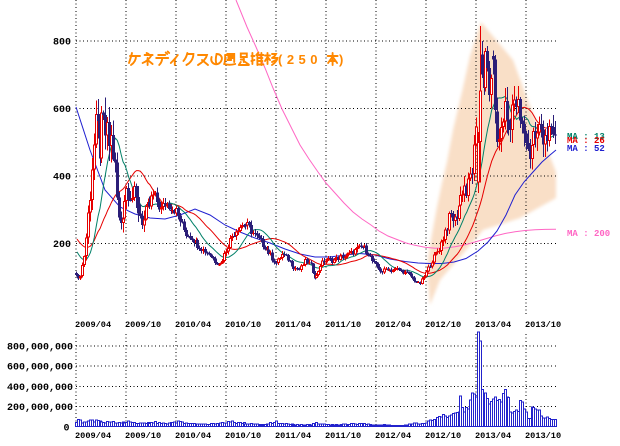 This screenshot has height=446, width=620. Describe the element at coordinates (586, 137) in the screenshot. I see `svg-text: MA : 13` at that location.